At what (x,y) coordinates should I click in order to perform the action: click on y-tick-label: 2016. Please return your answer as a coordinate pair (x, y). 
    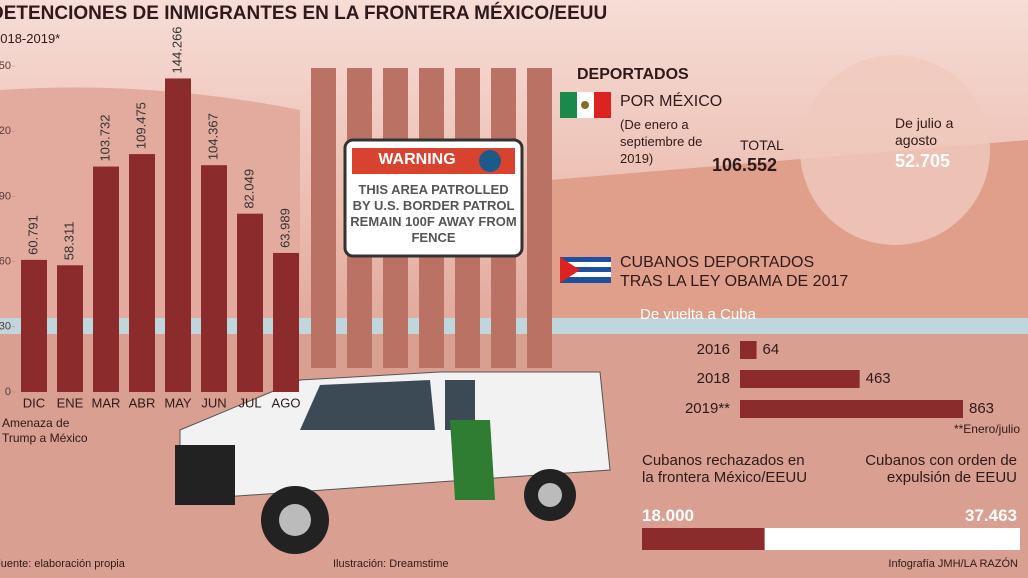
    Looking at the image, I should click on (713, 349).